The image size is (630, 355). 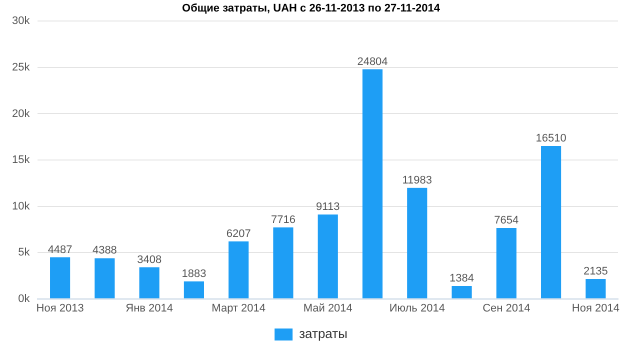 I want to click on y-tick-label: 0k, so click(x=24, y=298).